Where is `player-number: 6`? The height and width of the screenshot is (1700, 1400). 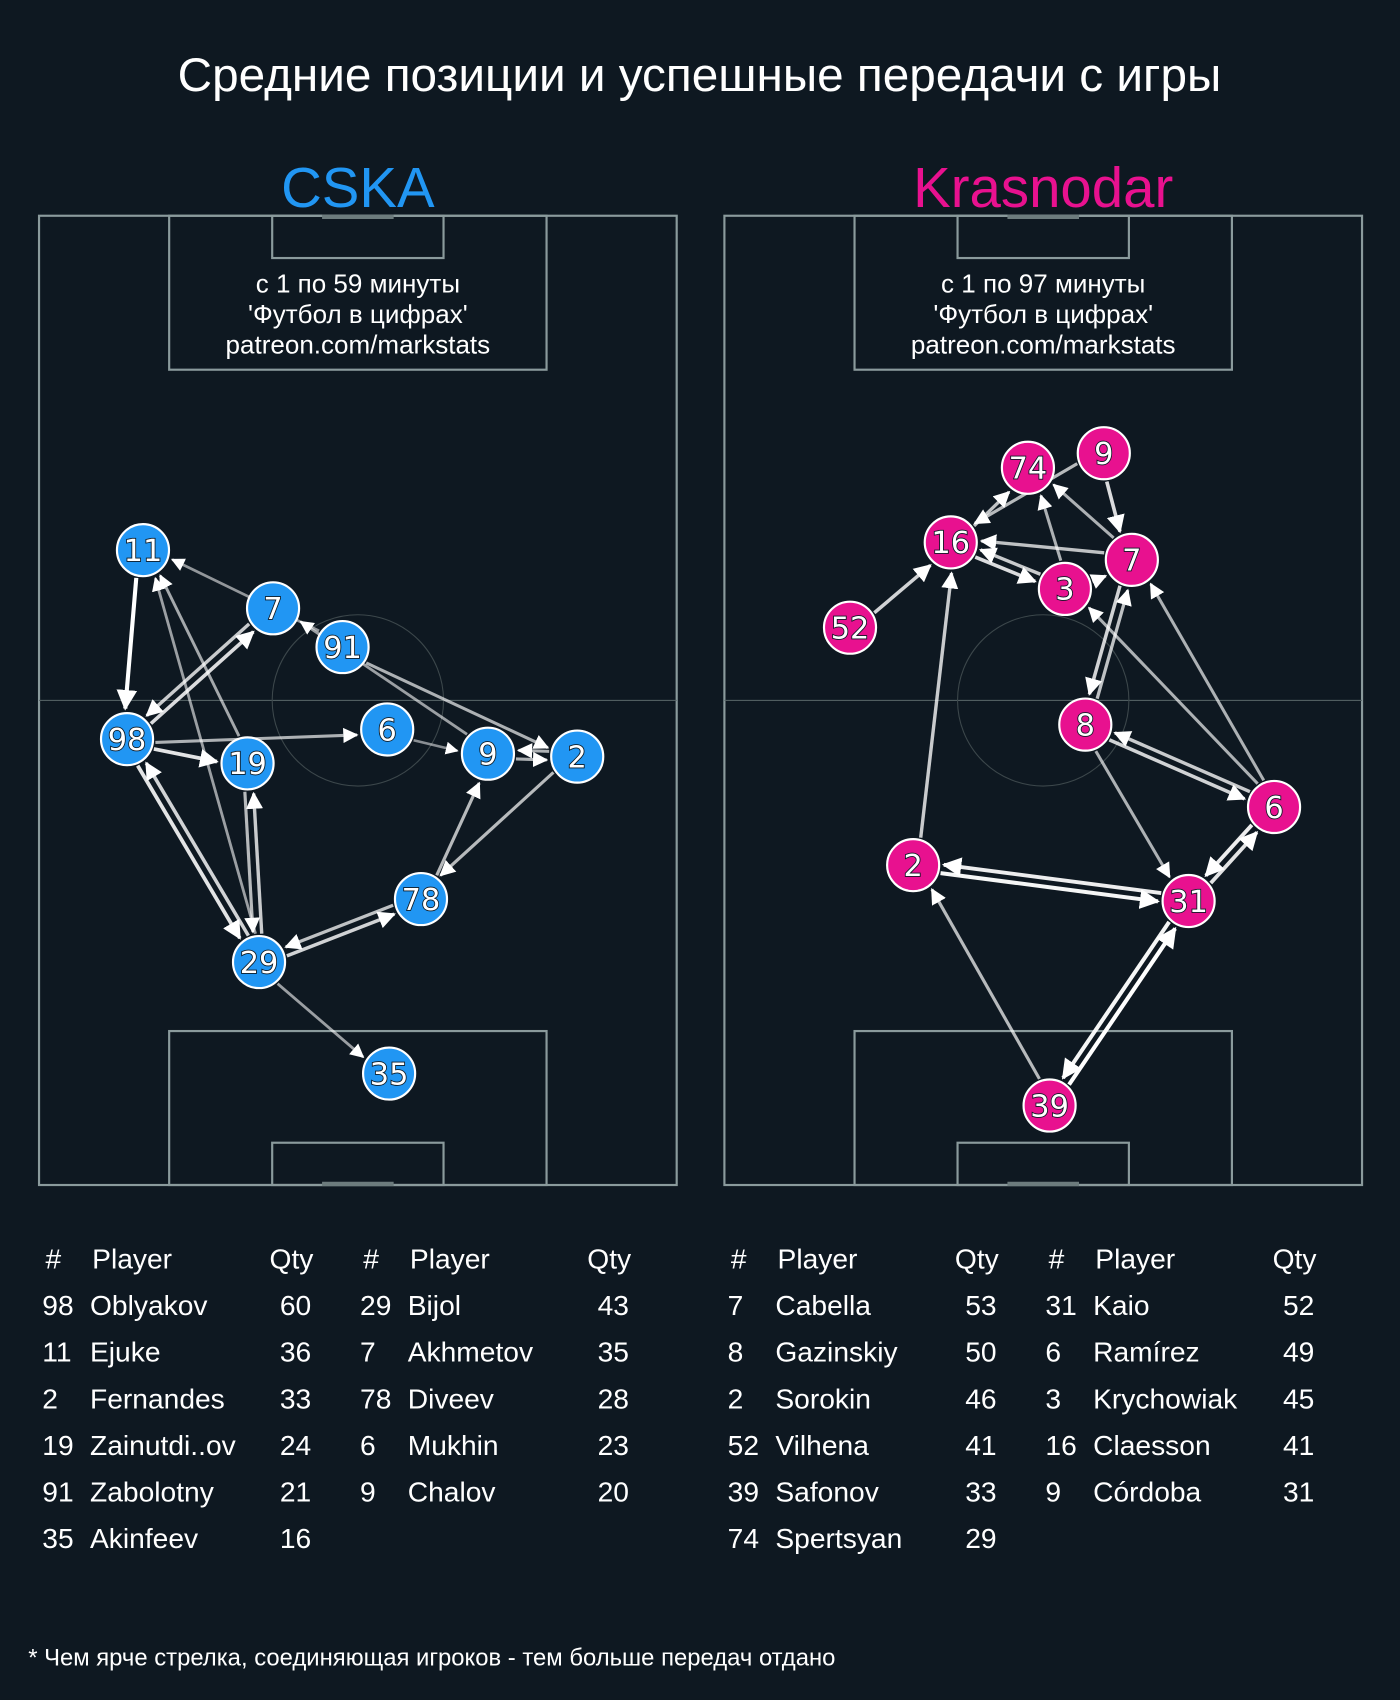 player-number: 6 is located at coordinates (1273, 808).